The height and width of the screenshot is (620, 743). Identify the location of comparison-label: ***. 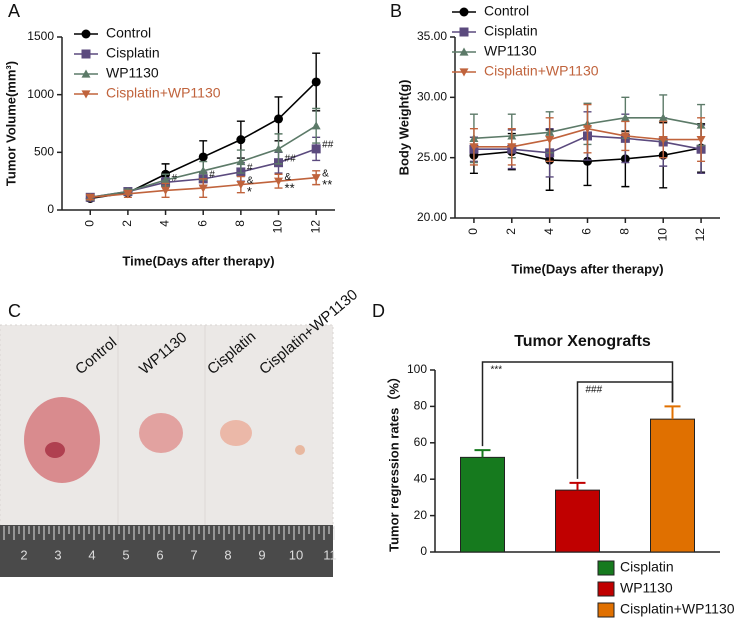
(497, 370).